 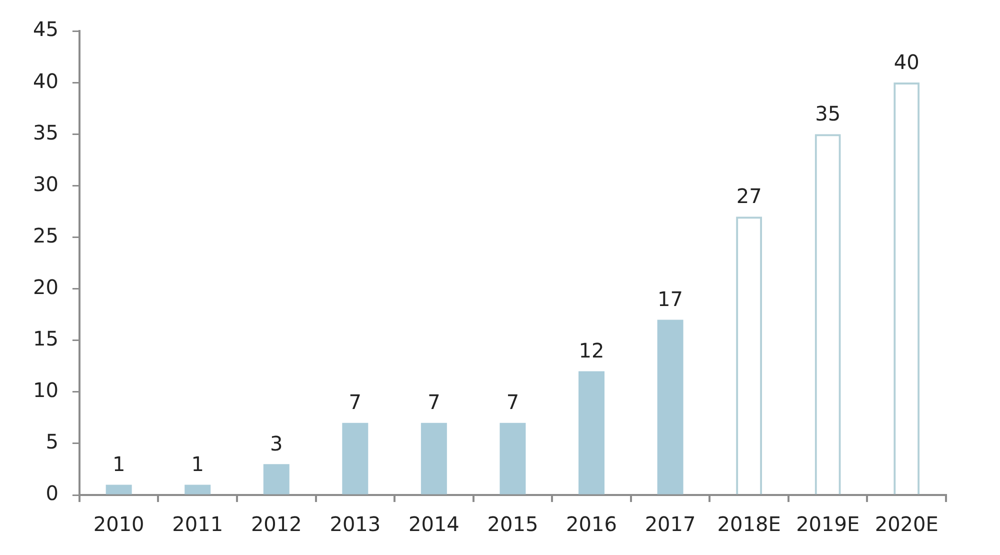 I want to click on x-tick-label: 2016, so click(x=591, y=524).